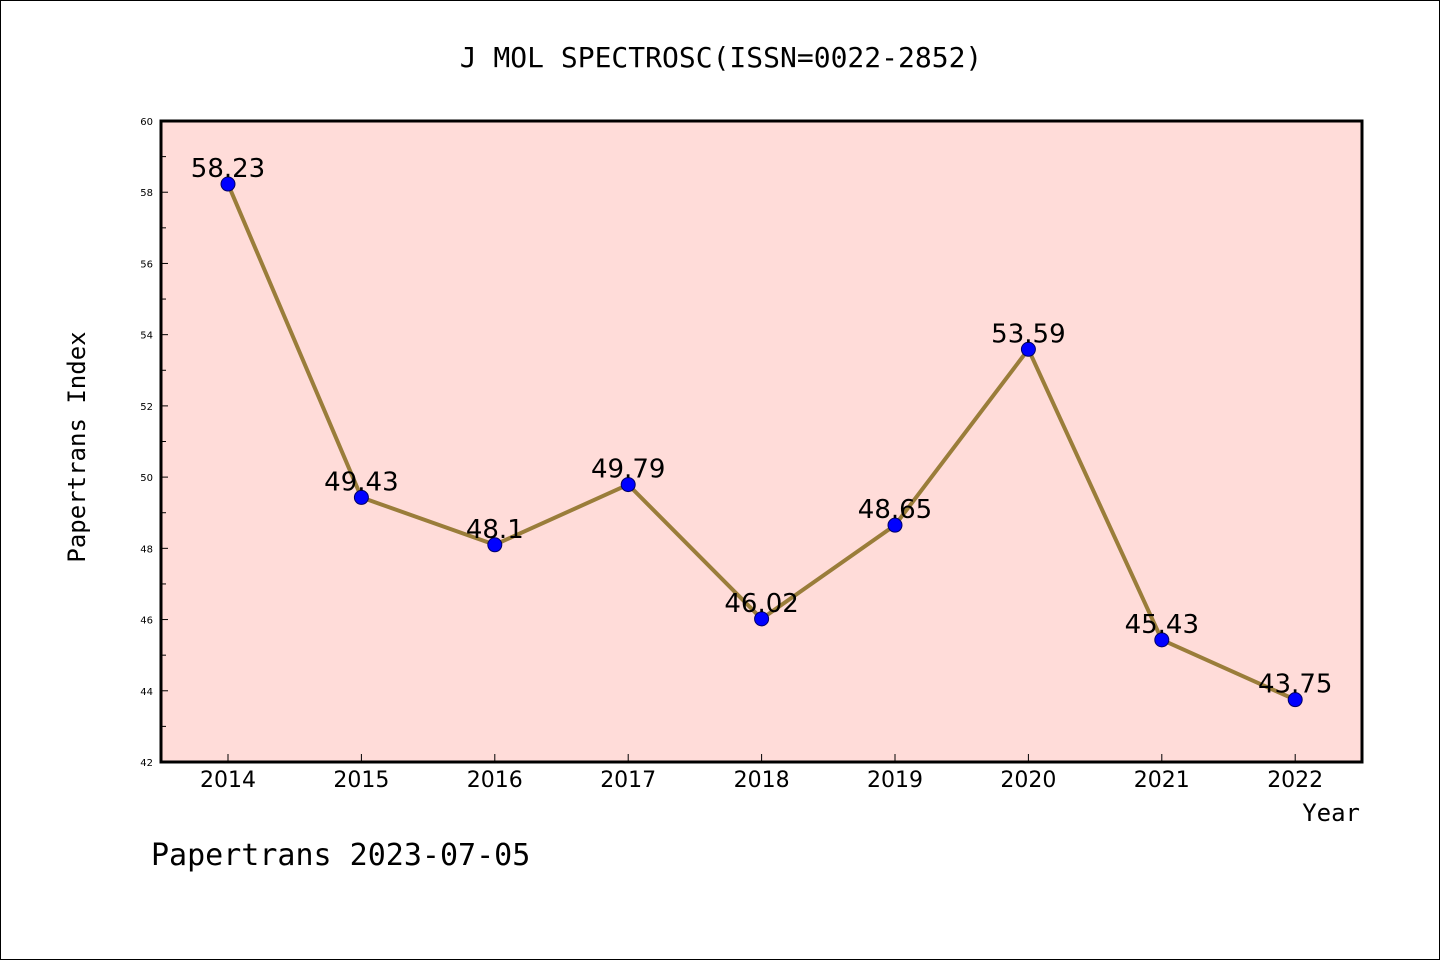  What do you see at coordinates (361, 482) in the screenshot?
I see `data-label: 49.43` at bounding box center [361, 482].